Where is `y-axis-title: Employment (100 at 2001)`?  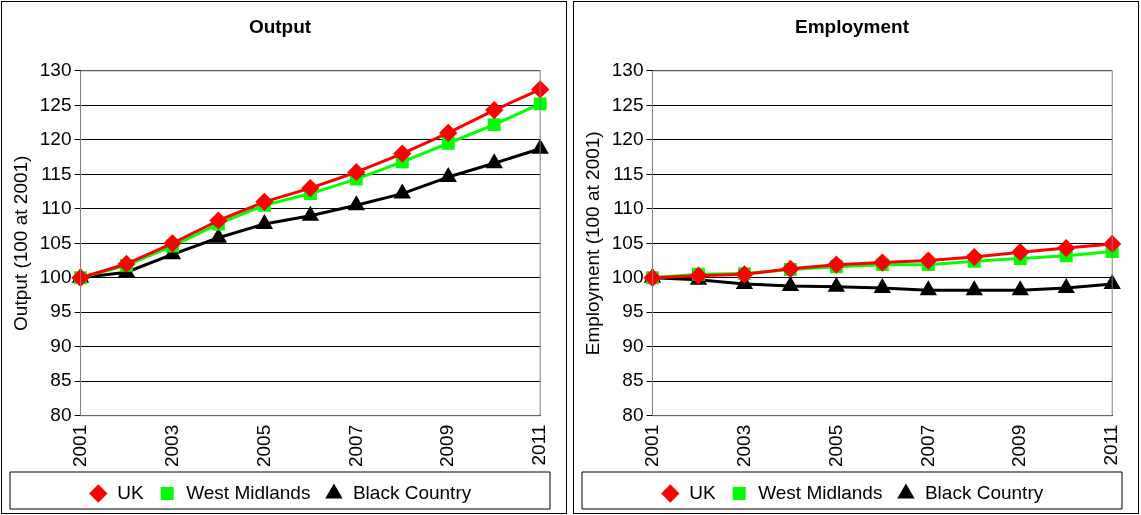 y-axis-title: Employment (100 at 2001) is located at coordinates (592, 243).